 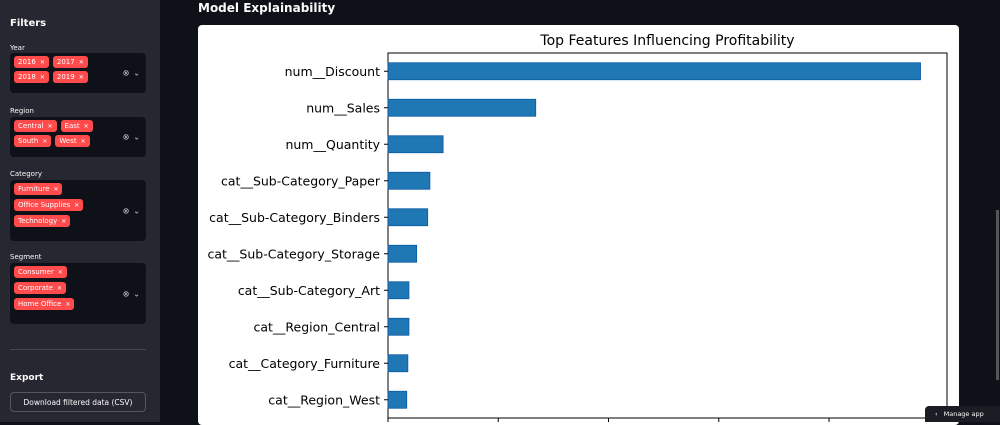 I want to click on filter-tag: 2017 ✕, so click(x=70, y=62).